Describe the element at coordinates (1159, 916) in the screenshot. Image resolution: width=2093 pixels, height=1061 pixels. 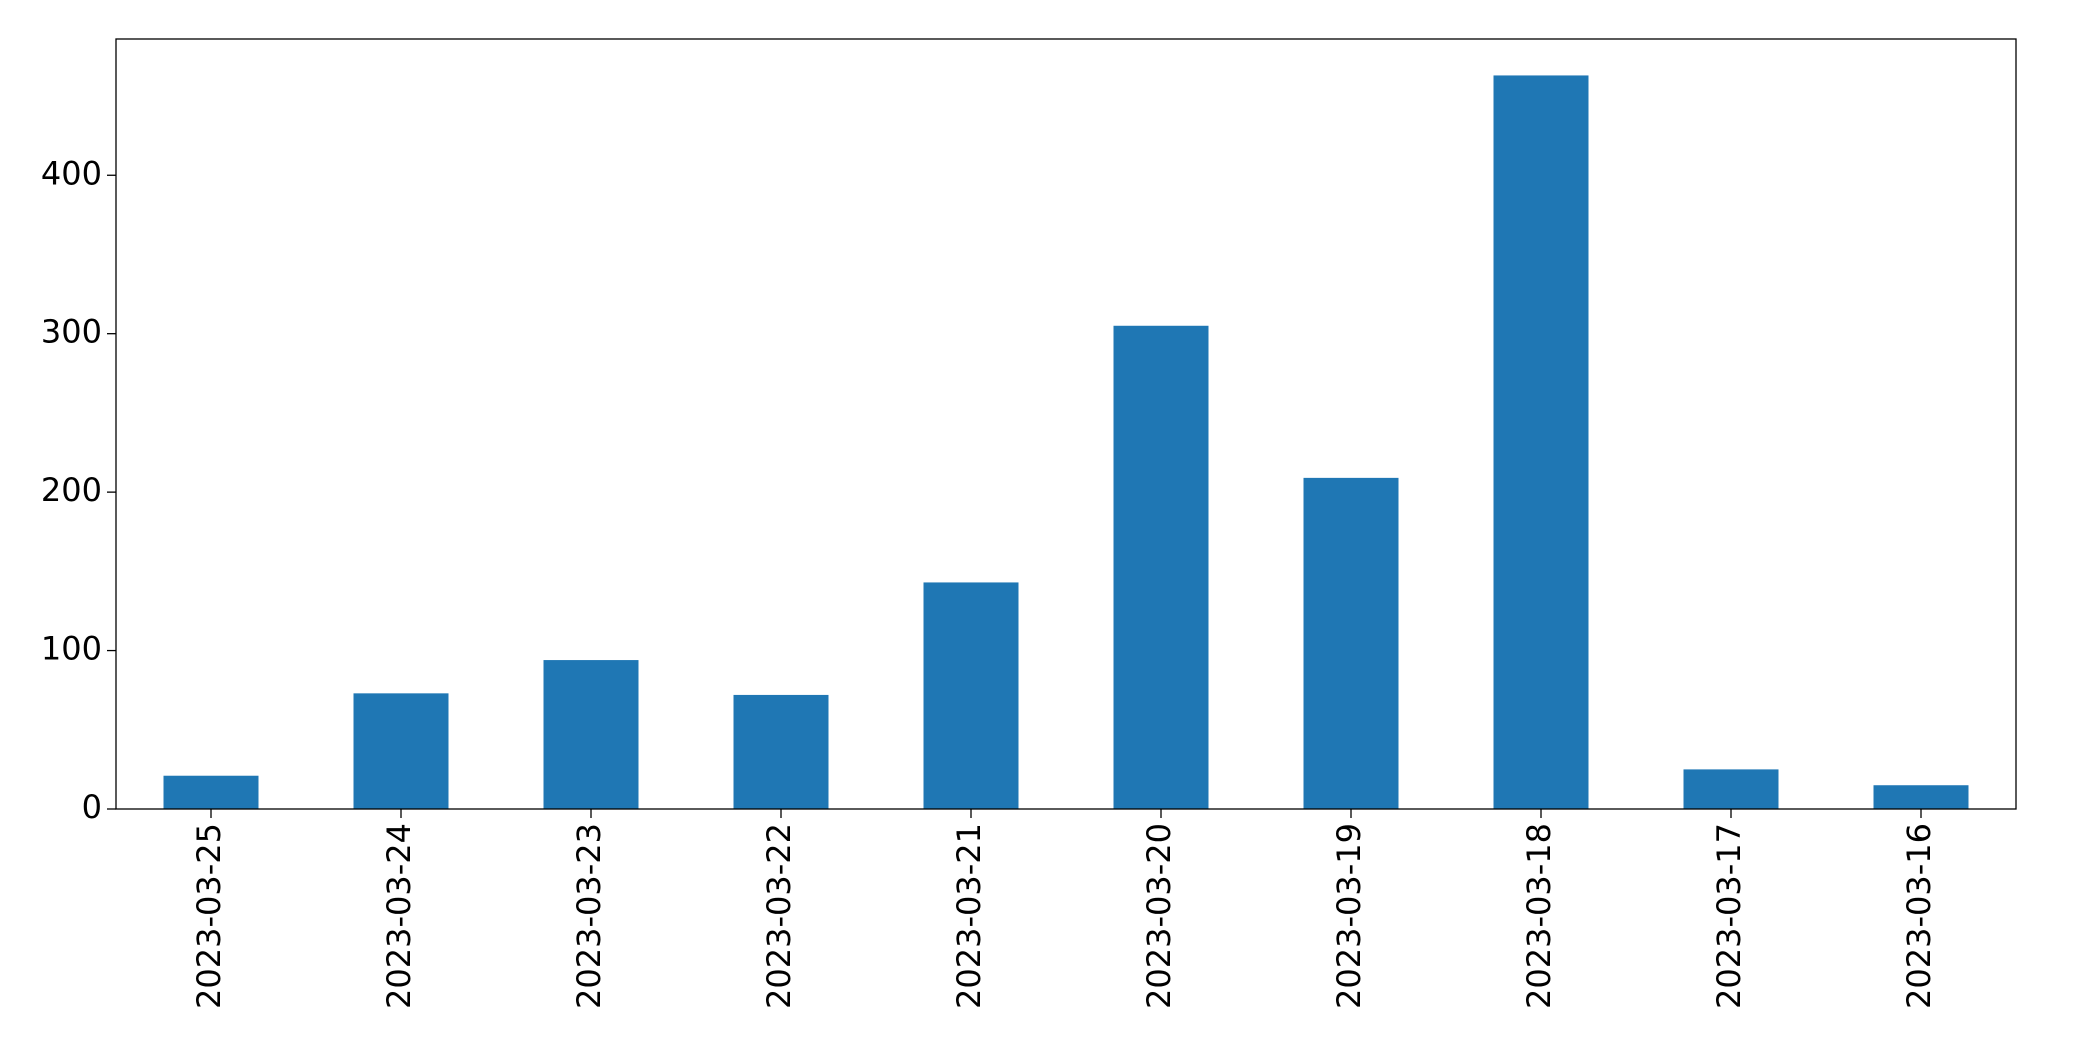
I see `x-tick-label: 2023-03-20` at that location.